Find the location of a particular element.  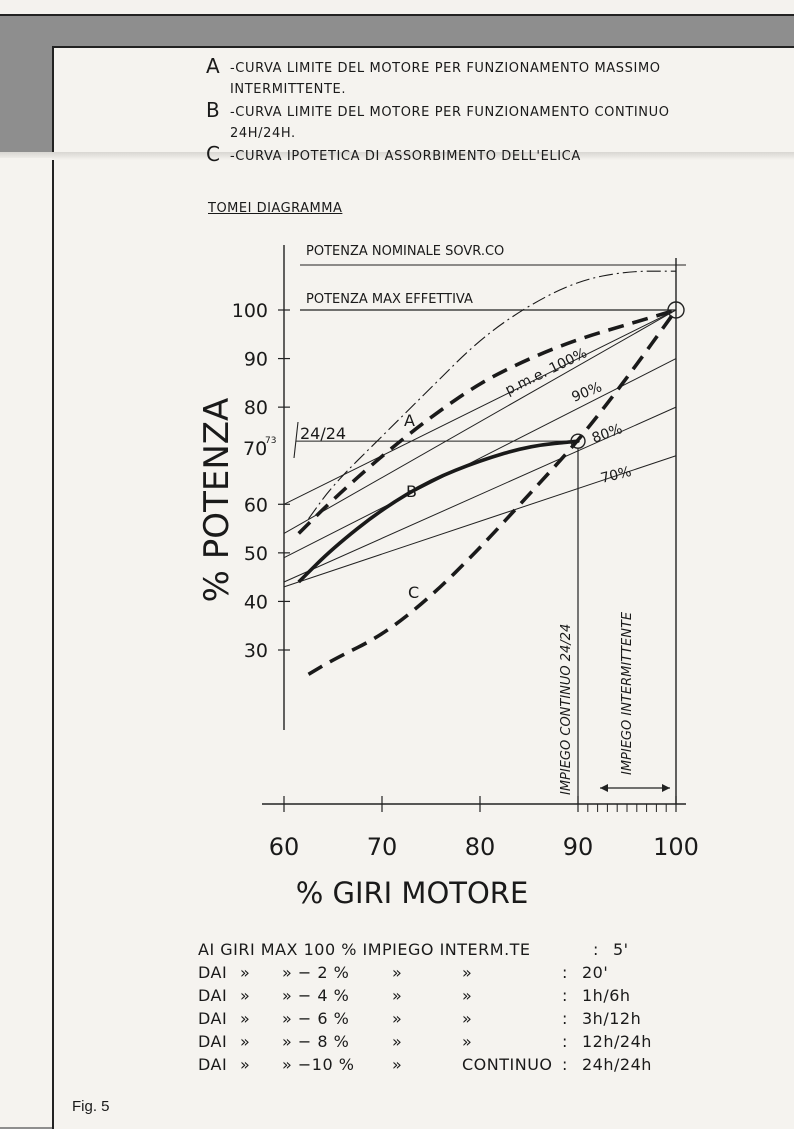

x-axis-title: % GIRI MOTORE is located at coordinates (412, 893).